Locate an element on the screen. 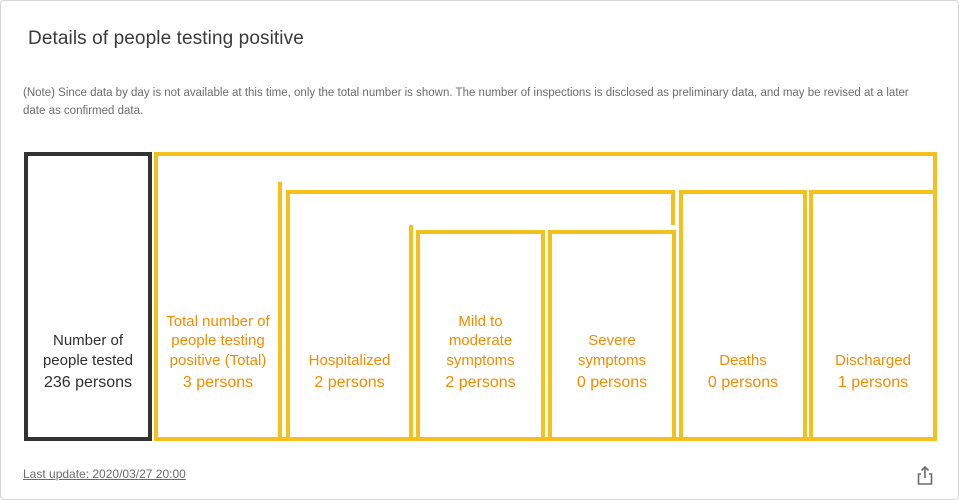  box-deaths: Deaths 0 persons is located at coordinates (743, 315).